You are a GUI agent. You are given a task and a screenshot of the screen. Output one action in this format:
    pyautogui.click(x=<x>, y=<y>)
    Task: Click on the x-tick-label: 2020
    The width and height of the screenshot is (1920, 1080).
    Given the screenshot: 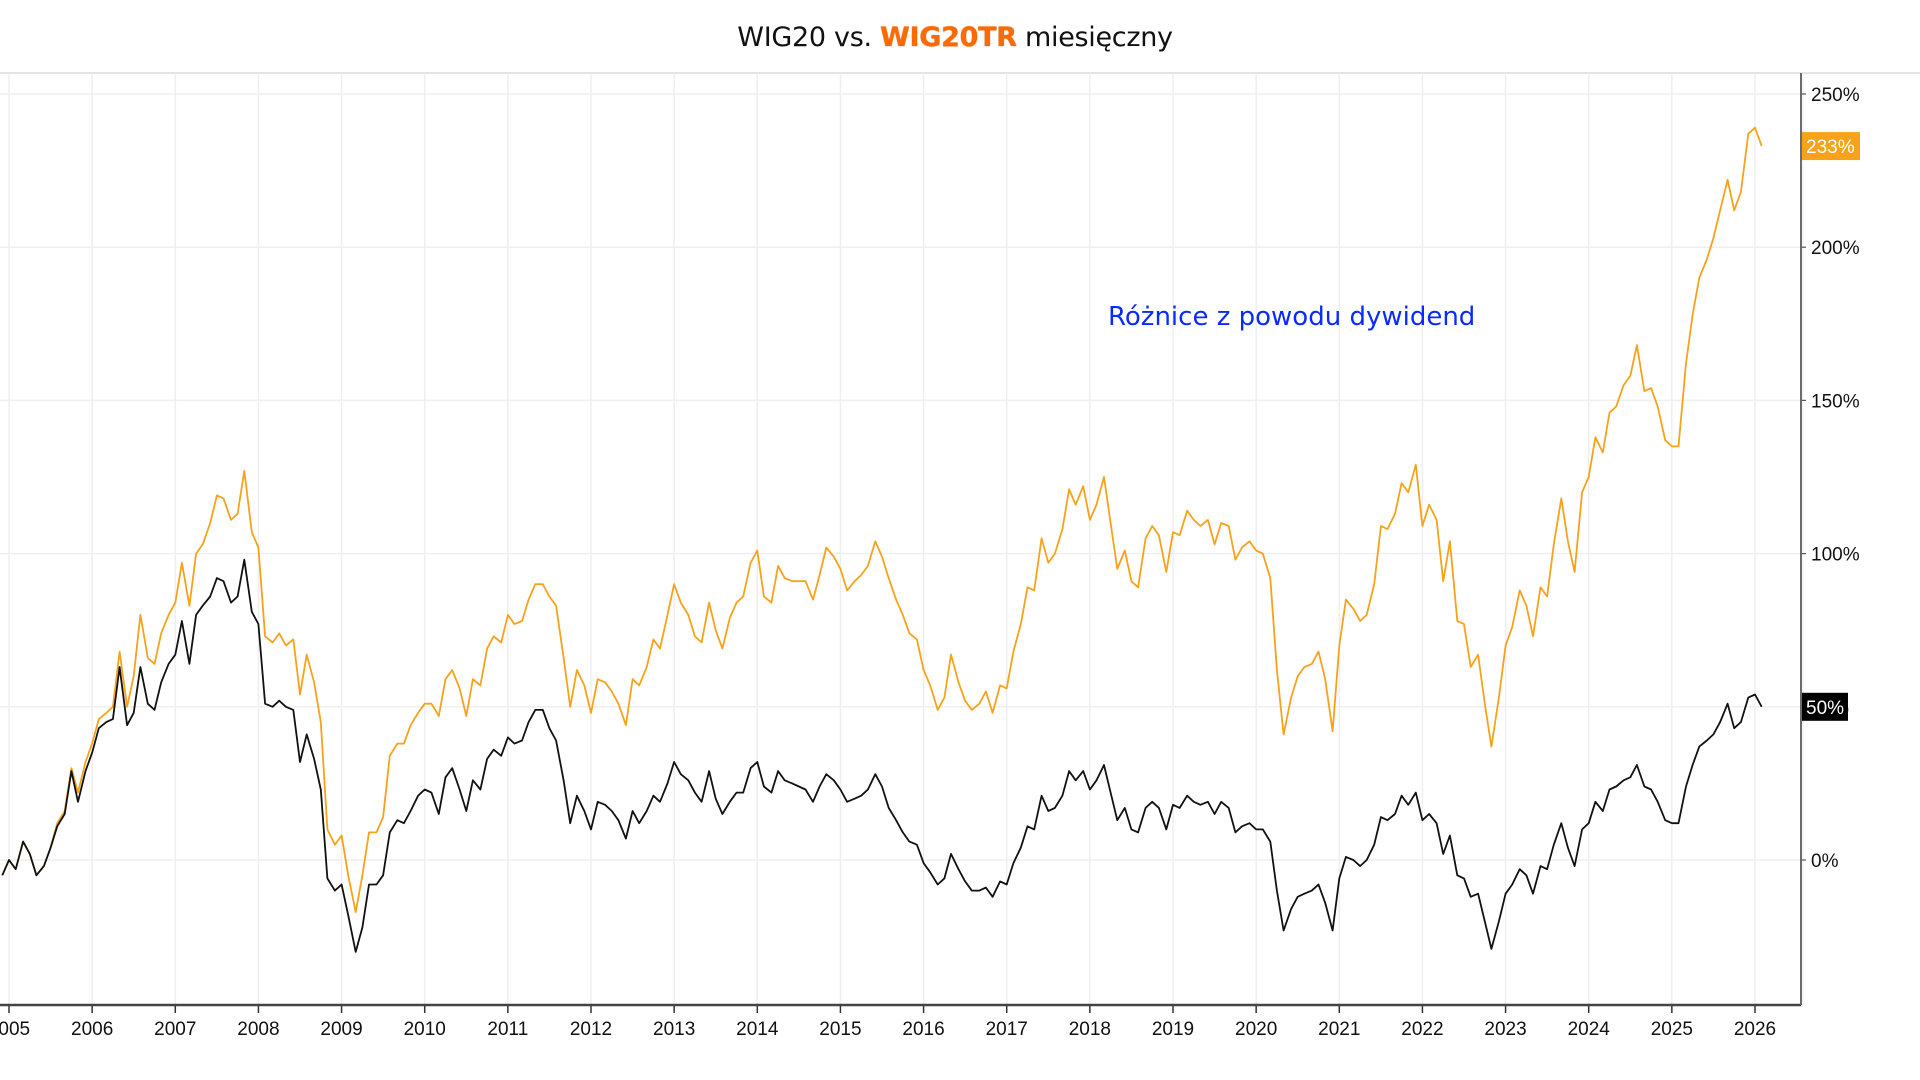 What is the action you would take?
    pyautogui.click(x=1256, y=1029)
    